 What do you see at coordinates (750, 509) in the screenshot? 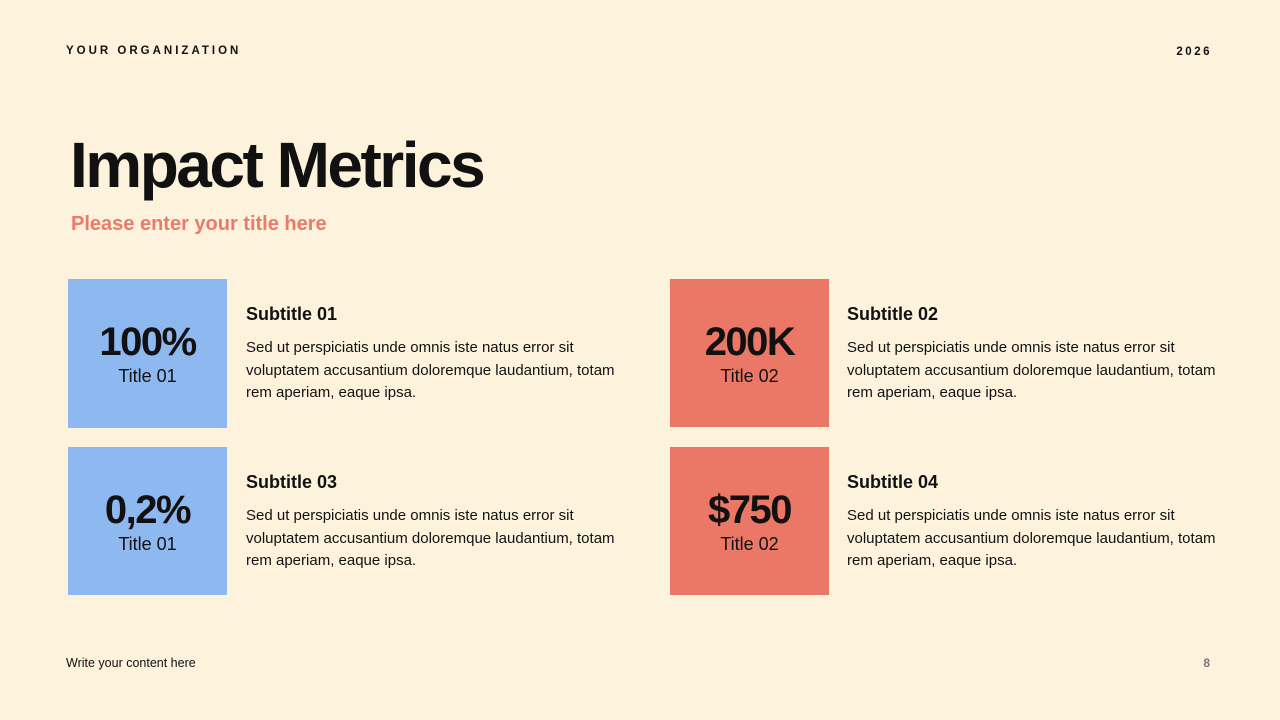
I see `metric-value: $750` at bounding box center [750, 509].